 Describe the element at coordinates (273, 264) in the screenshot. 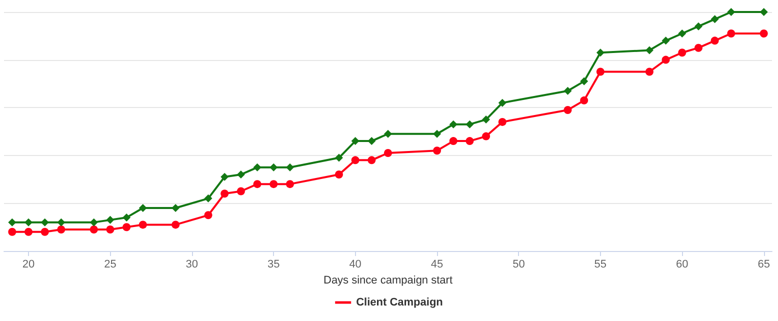

I see `x-tick-label: 35` at that location.